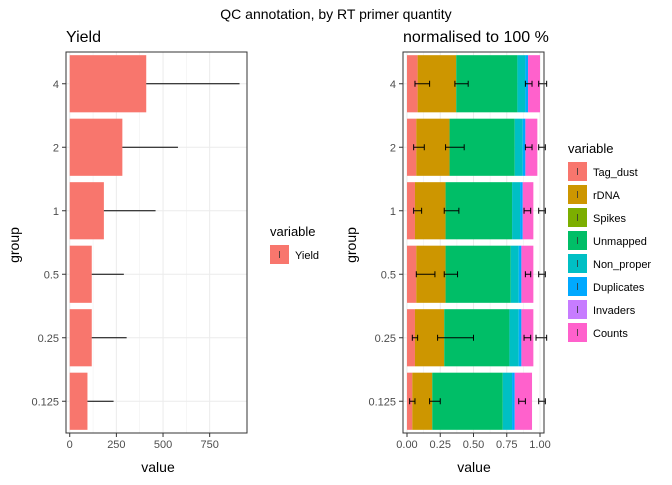 The width and height of the screenshot is (672, 485). Describe the element at coordinates (610, 219) in the screenshot. I see `legend-label: Spikes` at that location.